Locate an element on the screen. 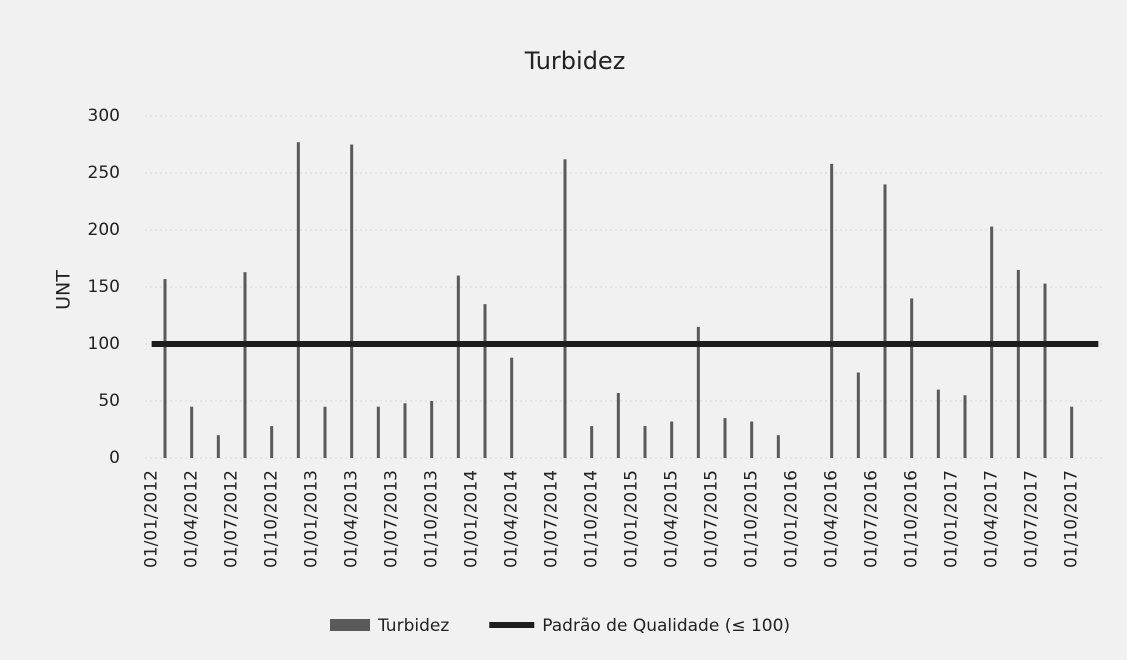  legend-label: Padrão de Qualidade (≤ 100) is located at coordinates (666, 626).